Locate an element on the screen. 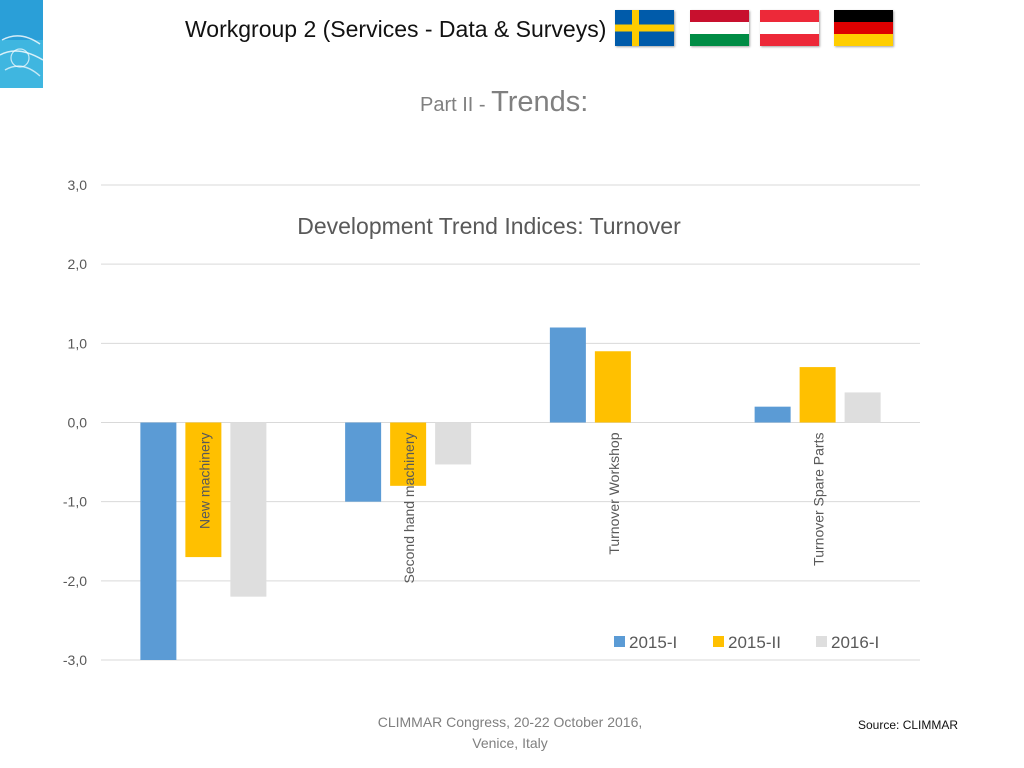  hungary-flag-icon is located at coordinates (719, 28).